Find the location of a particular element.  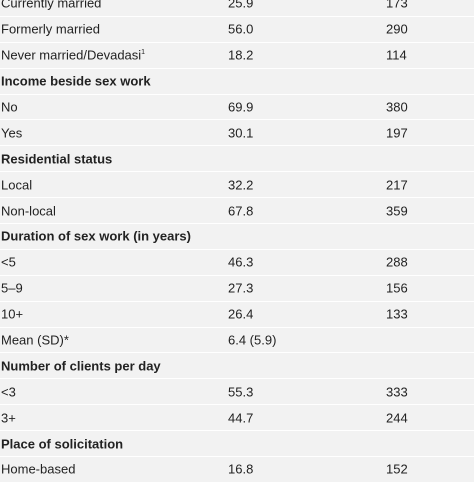

row-label: Formerly married is located at coordinates (50, 29).